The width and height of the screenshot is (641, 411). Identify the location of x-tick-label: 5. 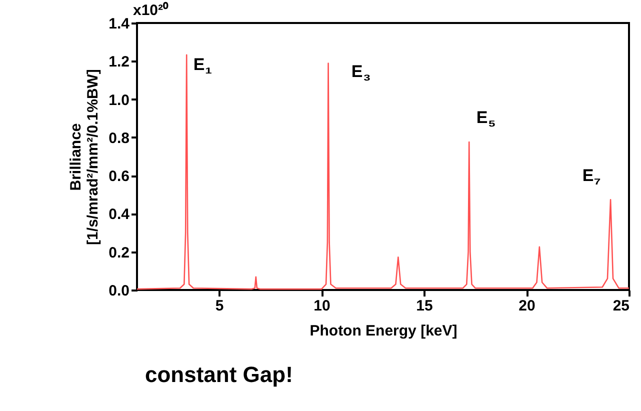
(219, 306).